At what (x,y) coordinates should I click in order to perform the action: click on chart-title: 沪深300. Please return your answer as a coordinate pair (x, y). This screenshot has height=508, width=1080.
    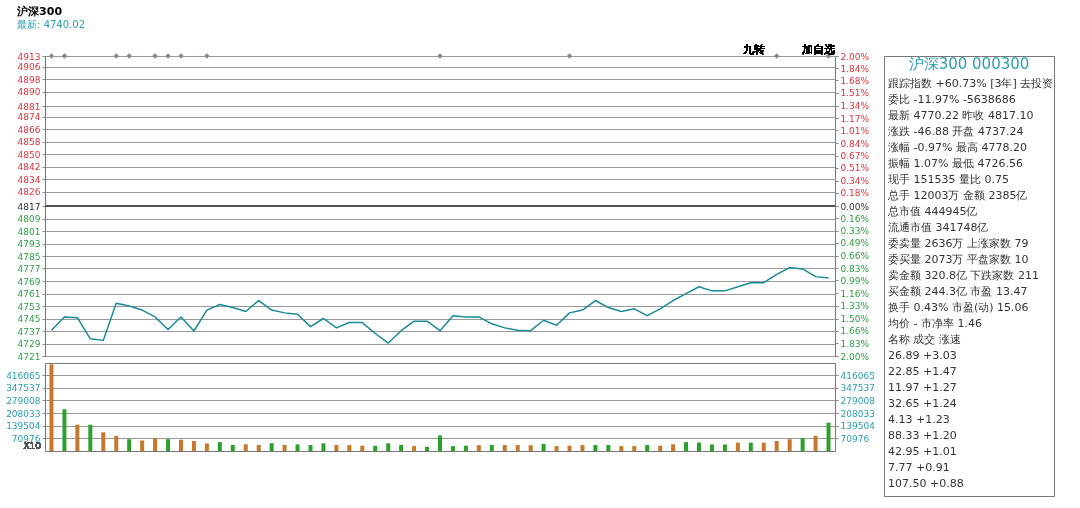
    Looking at the image, I should click on (39, 11).